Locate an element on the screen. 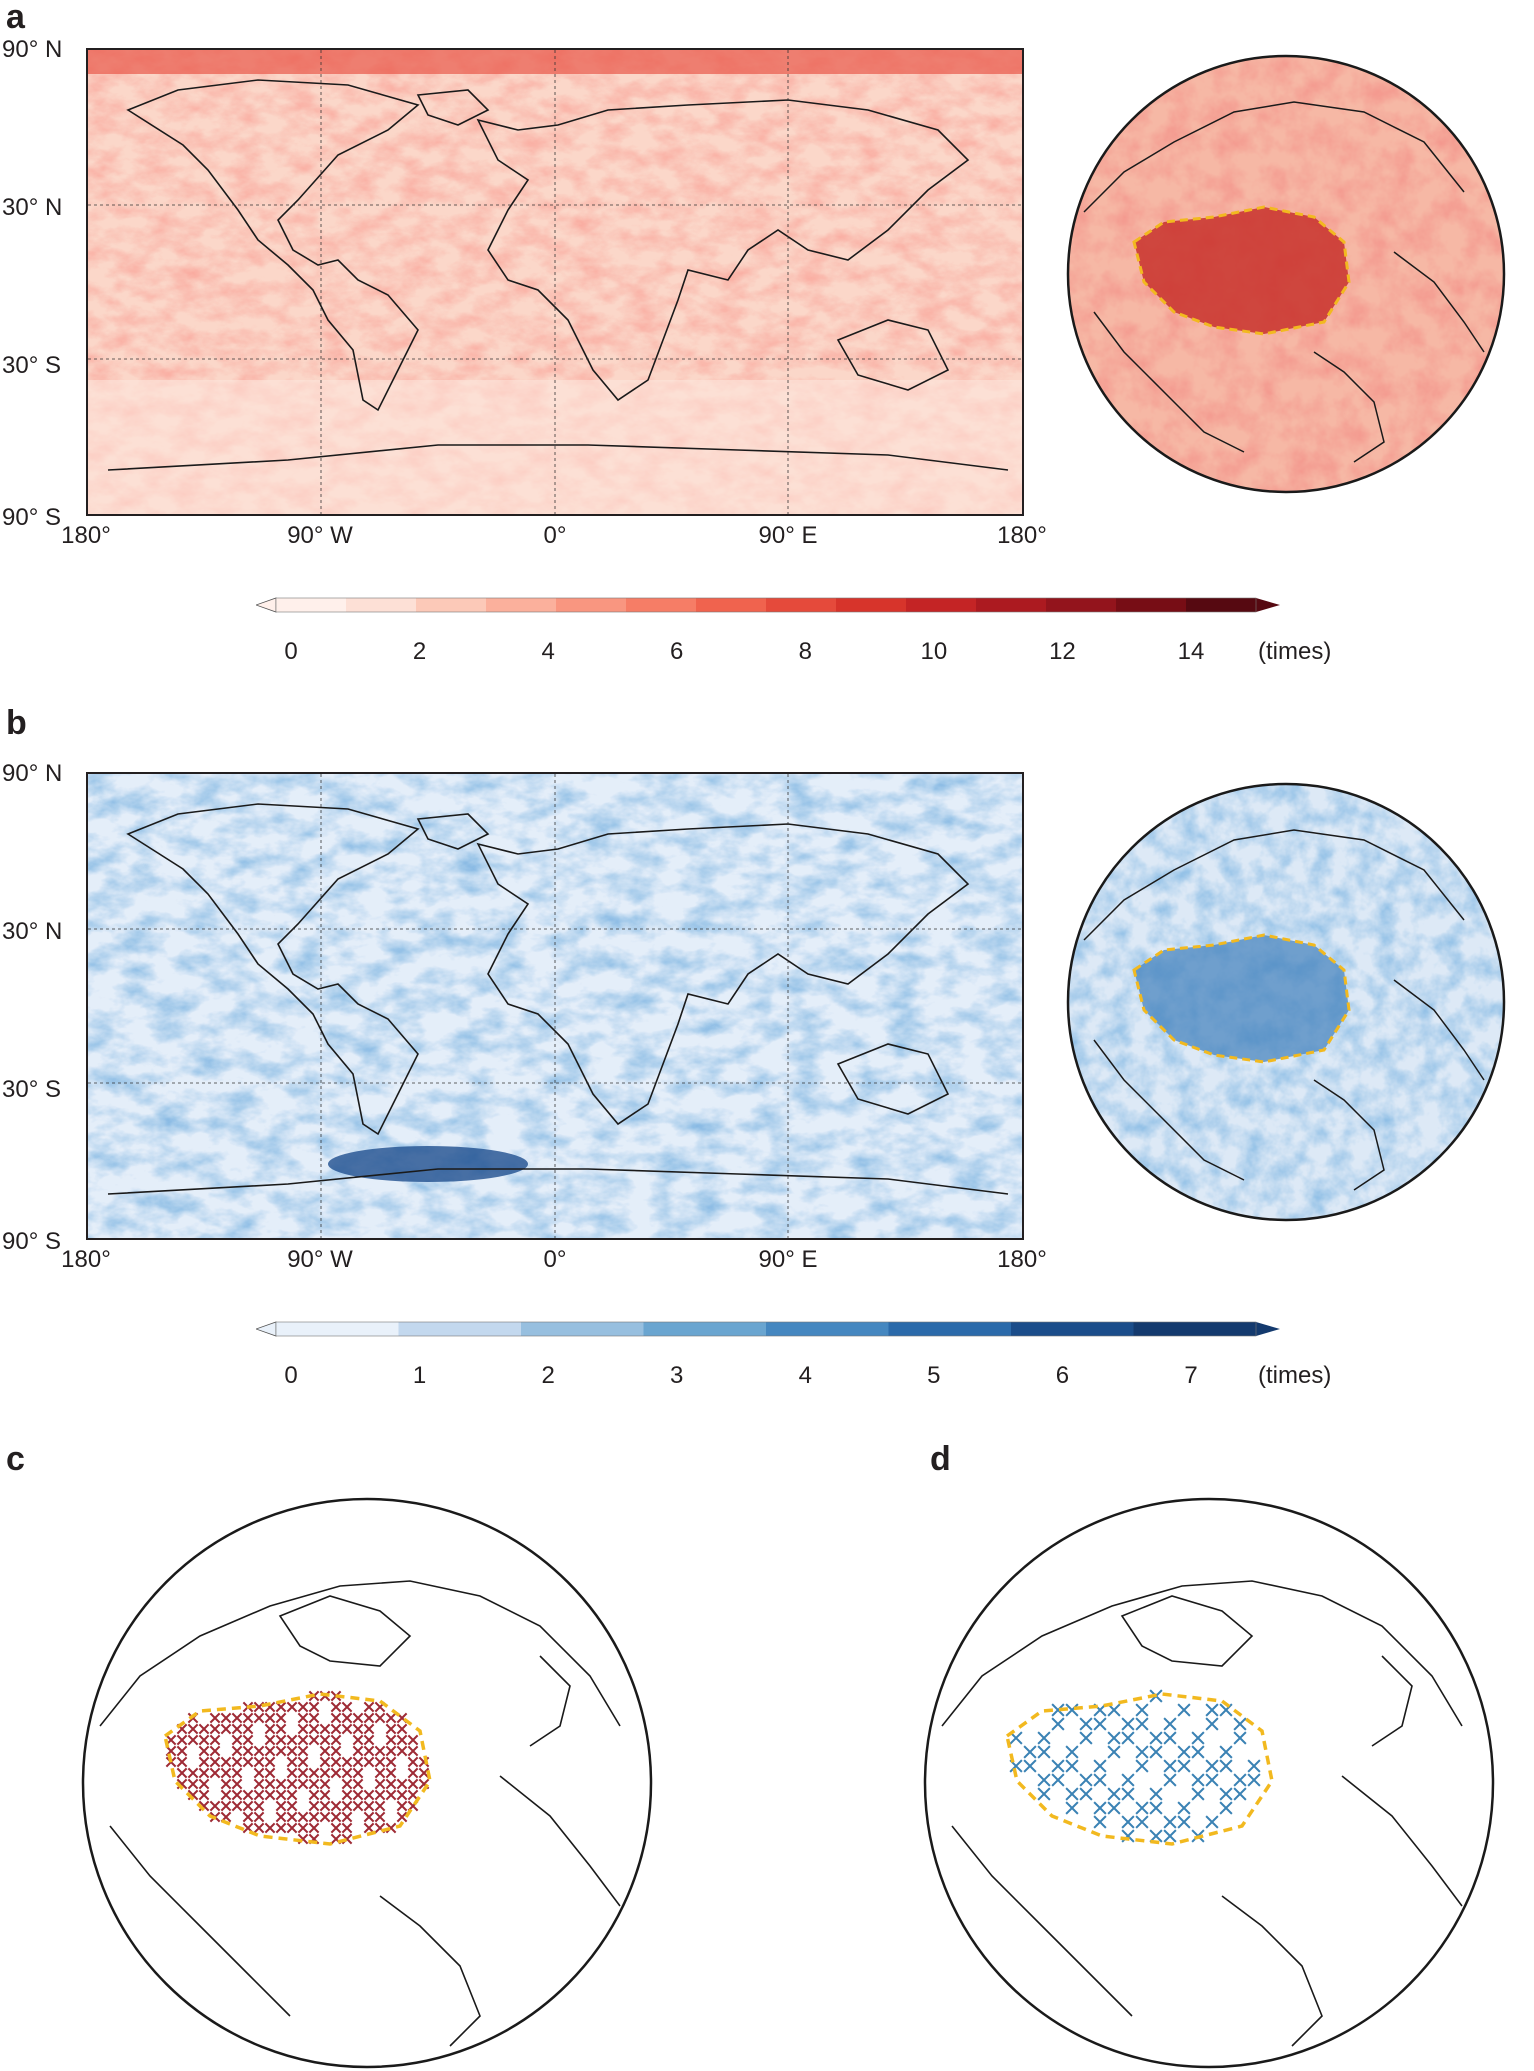  panel-a-colorbar is located at coordinates (768, 605).